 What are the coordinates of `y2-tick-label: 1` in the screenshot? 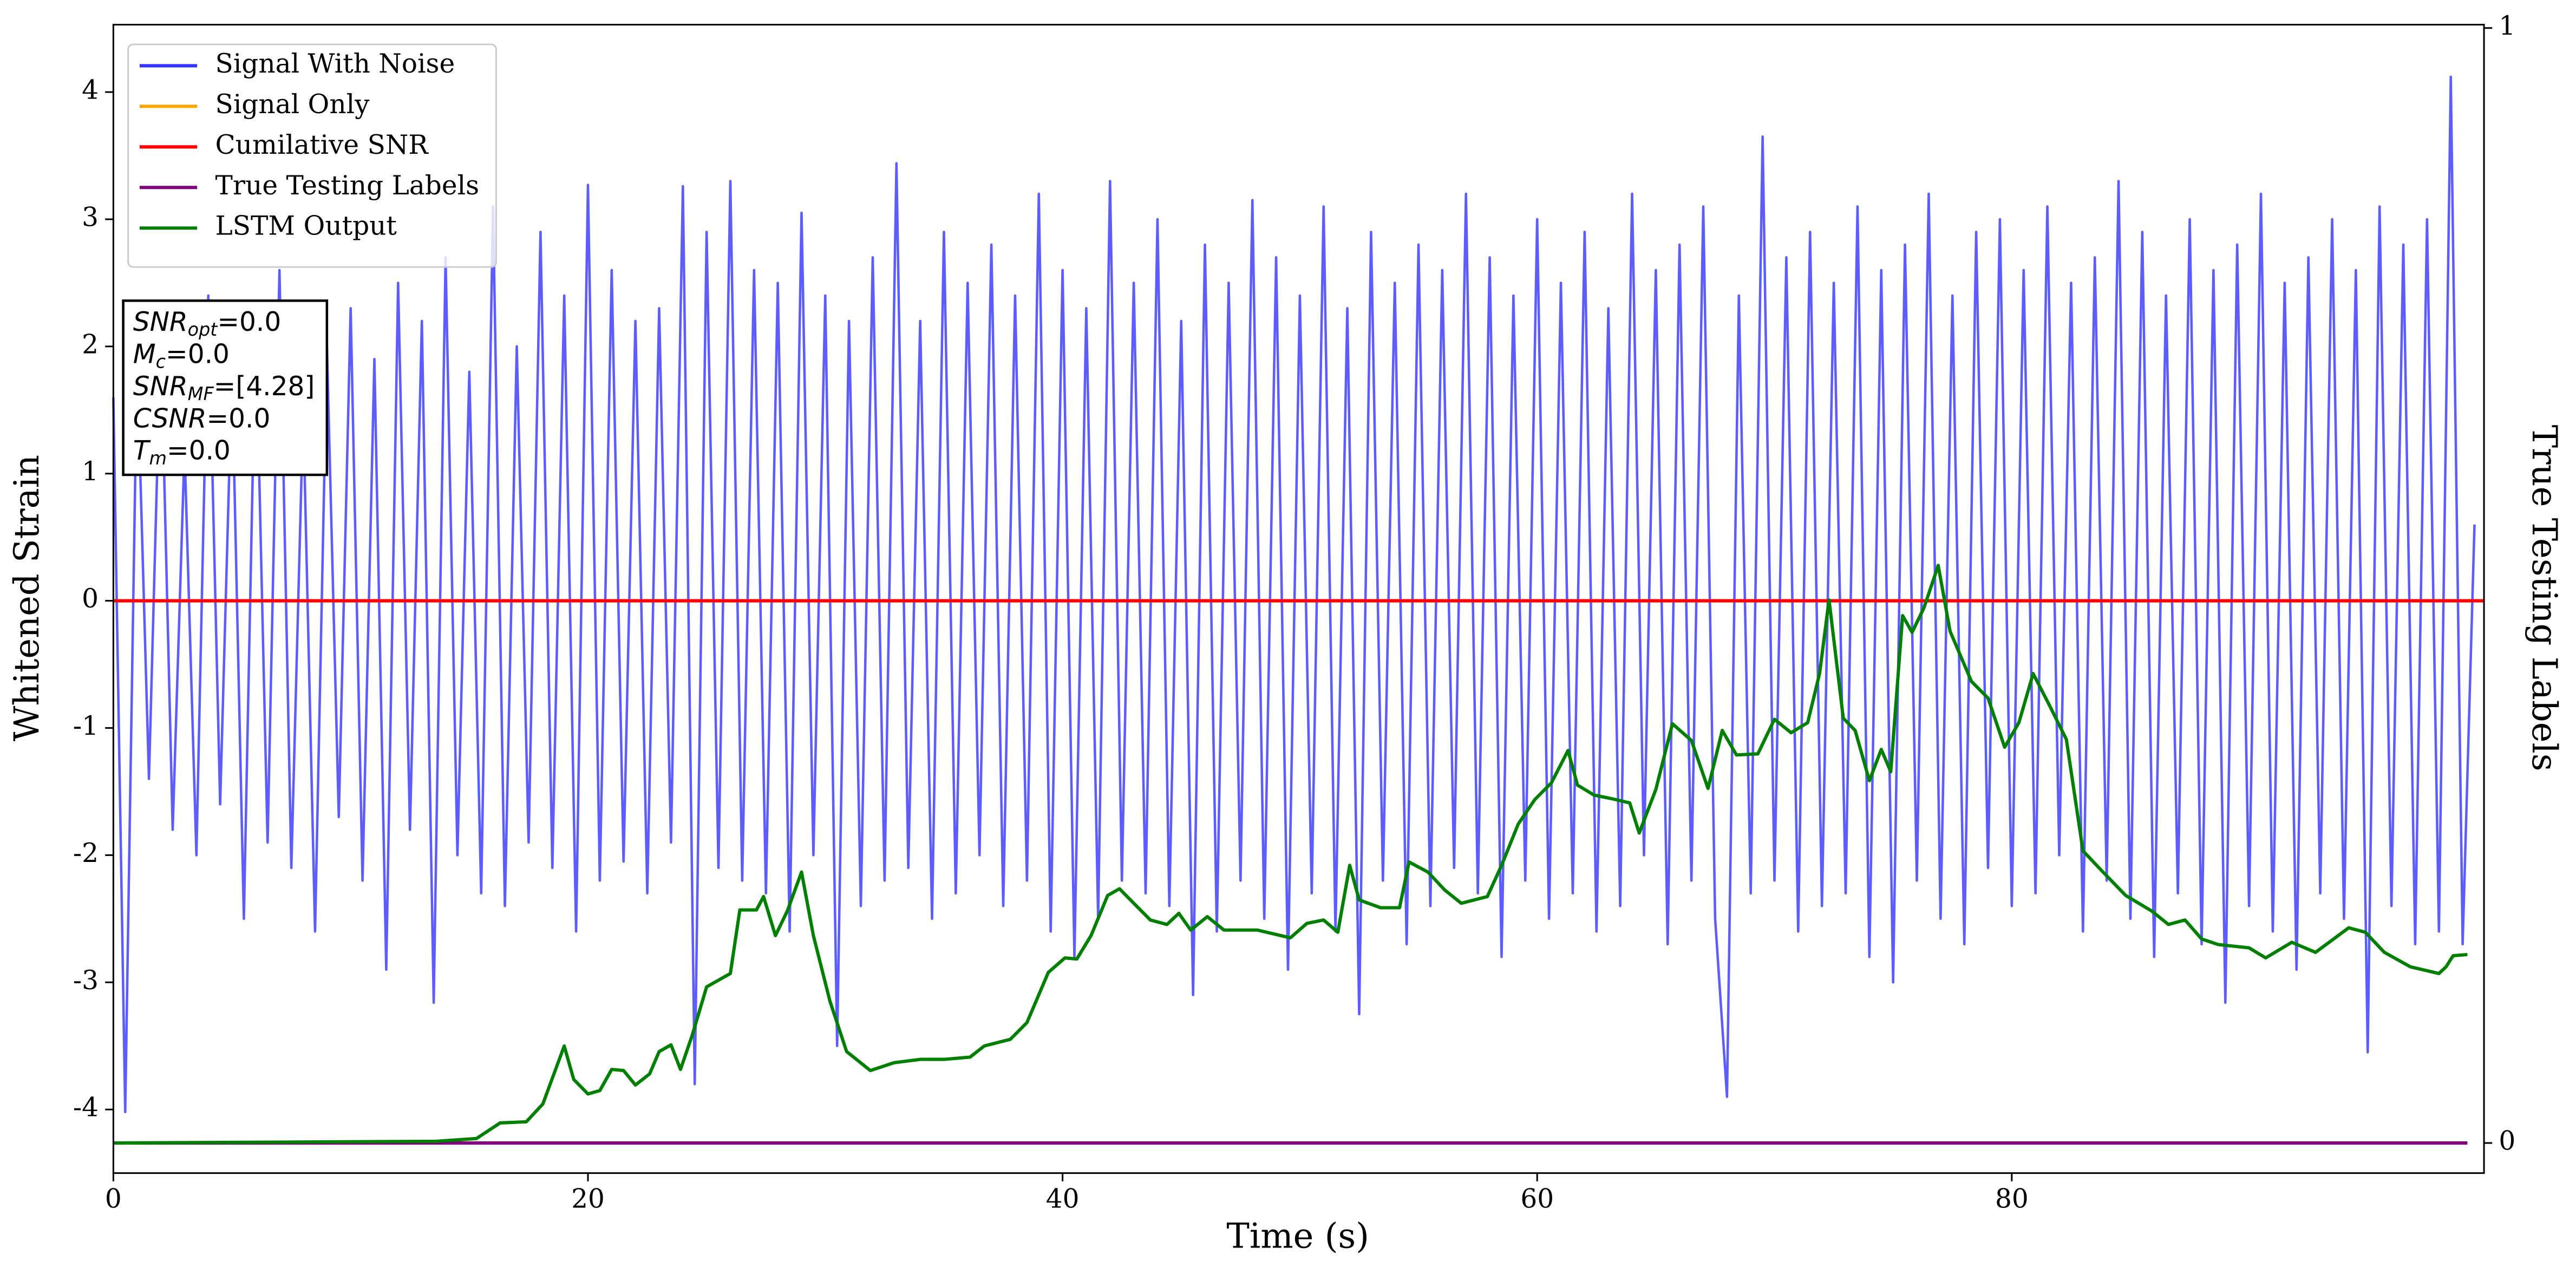 It's located at (2507, 26).